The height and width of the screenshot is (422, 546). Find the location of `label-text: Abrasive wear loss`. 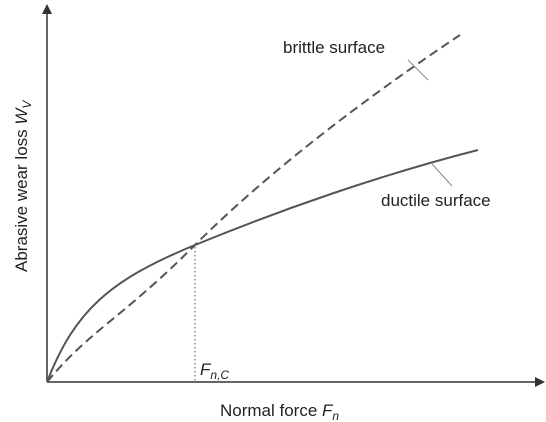

label-text: Abrasive wear loss is located at coordinates (21, 198).